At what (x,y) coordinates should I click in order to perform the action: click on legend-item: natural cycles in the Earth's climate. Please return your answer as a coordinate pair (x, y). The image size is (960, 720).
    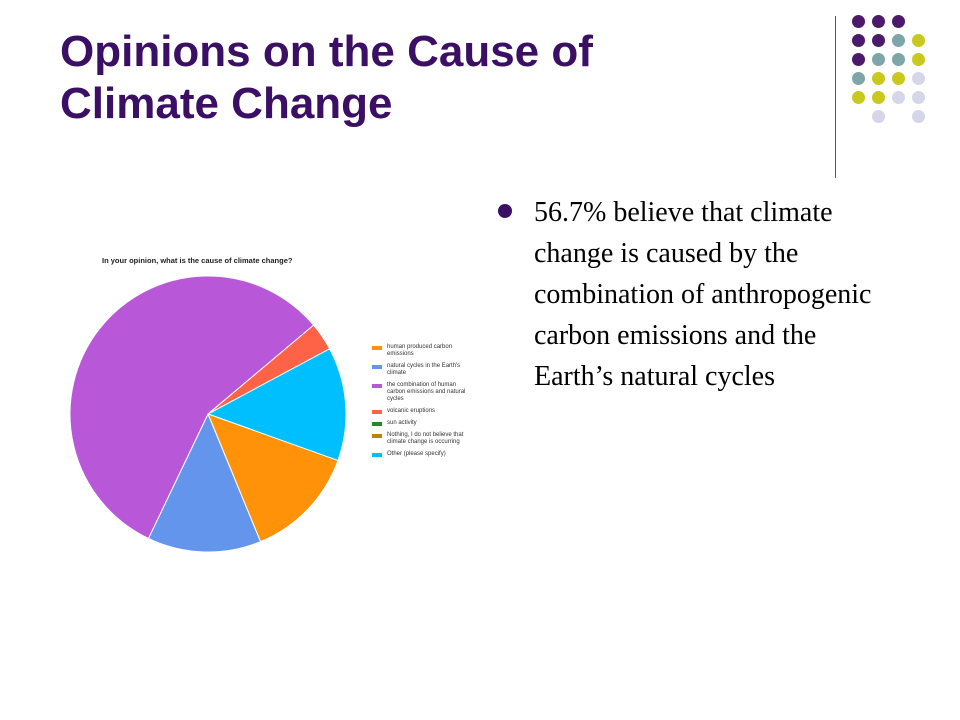
    Looking at the image, I should click on (419, 370).